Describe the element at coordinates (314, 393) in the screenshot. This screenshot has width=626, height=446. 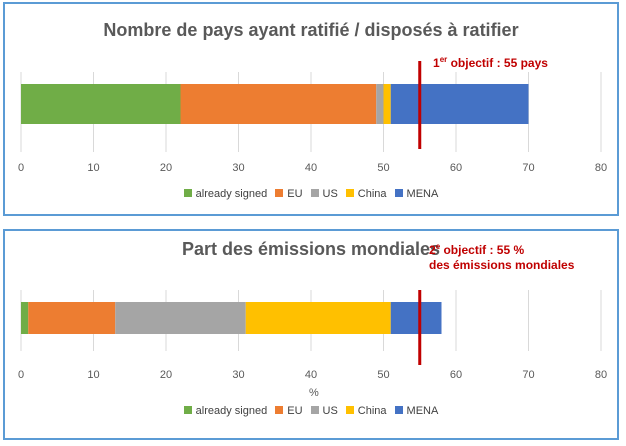
I see `x-axis-label: %` at that location.